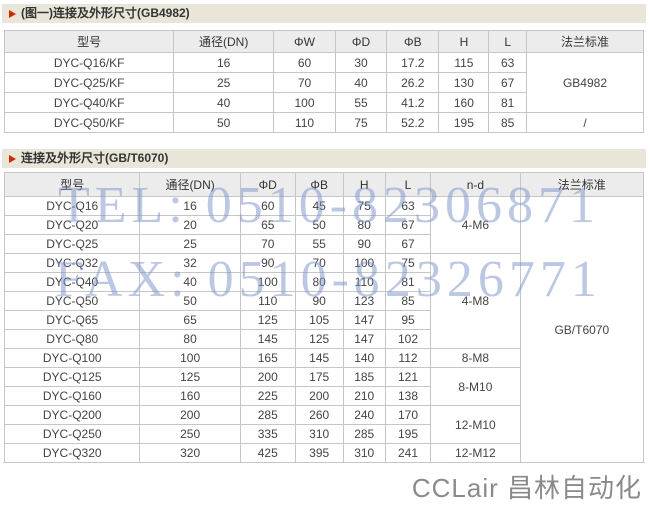 This screenshot has height=507, width=650. Describe the element at coordinates (72, 206) in the screenshot. I see `table-cell: DYC-Q16` at that location.